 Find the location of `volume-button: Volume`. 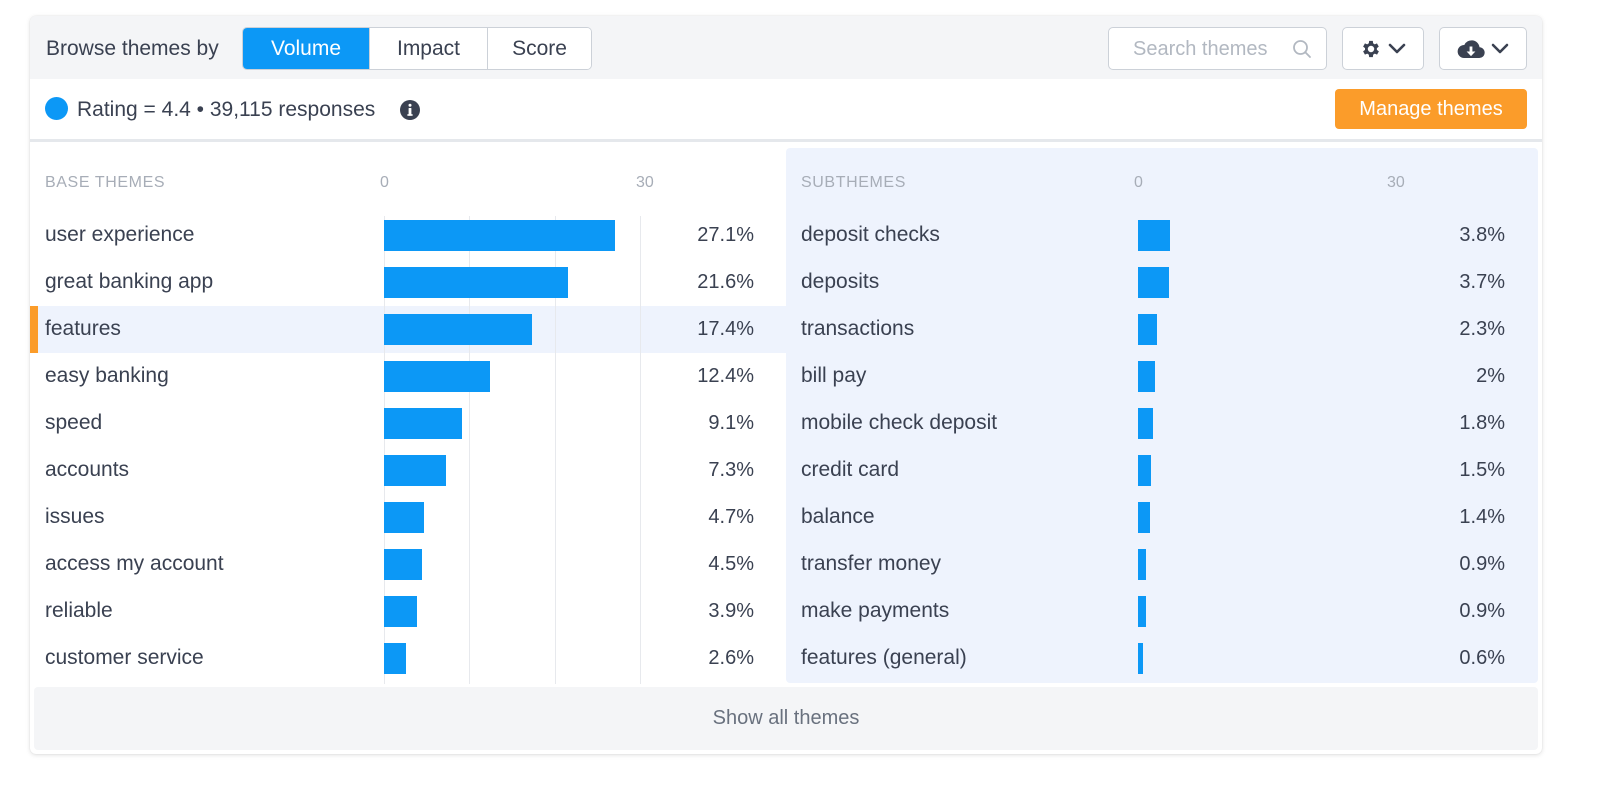

volume-button: Volume is located at coordinates (306, 48).